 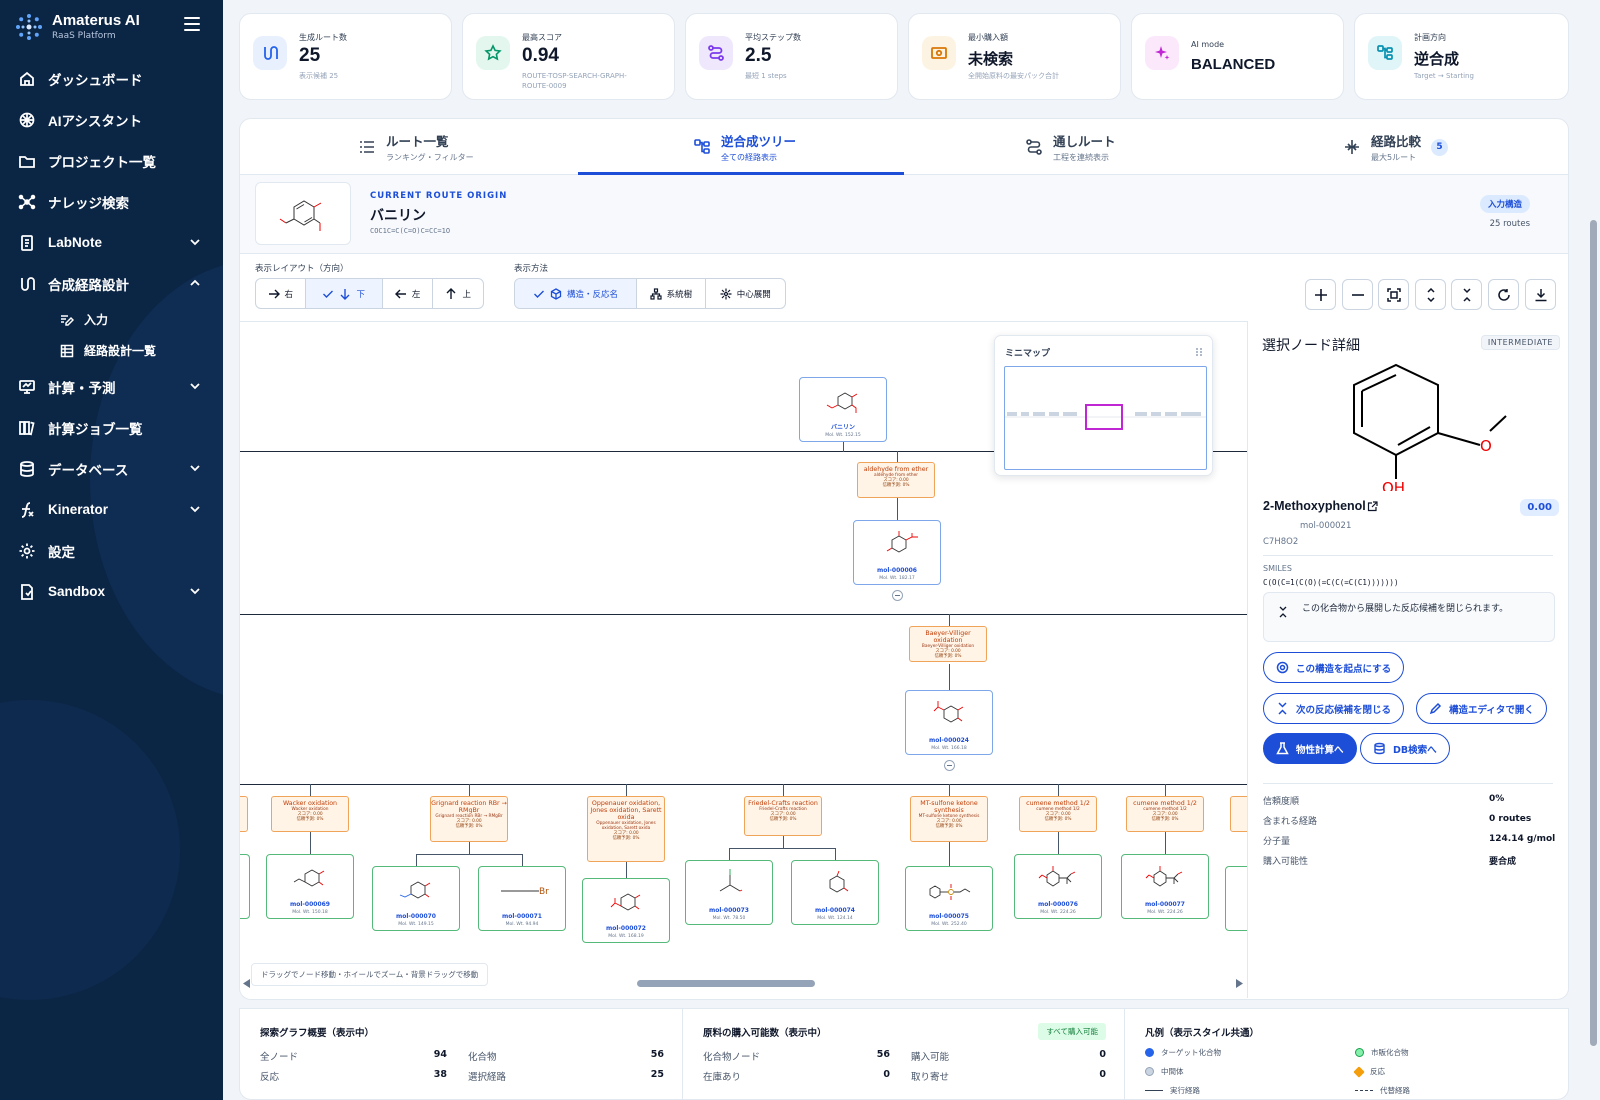 I want to click on tree-node-purchasable: mol-000077 Mol. Wt. 224.26, so click(x=1165, y=886).